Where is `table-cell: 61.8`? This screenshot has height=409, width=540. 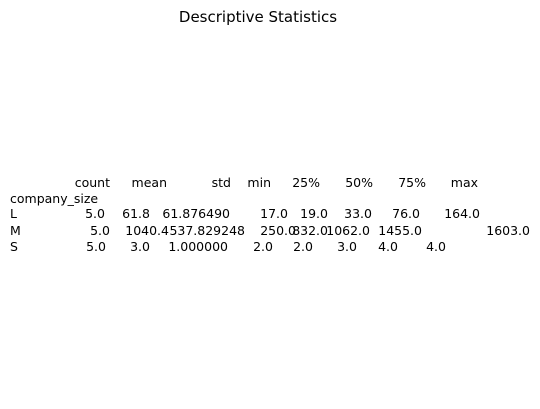
table-cell: 61.8 is located at coordinates (136, 213).